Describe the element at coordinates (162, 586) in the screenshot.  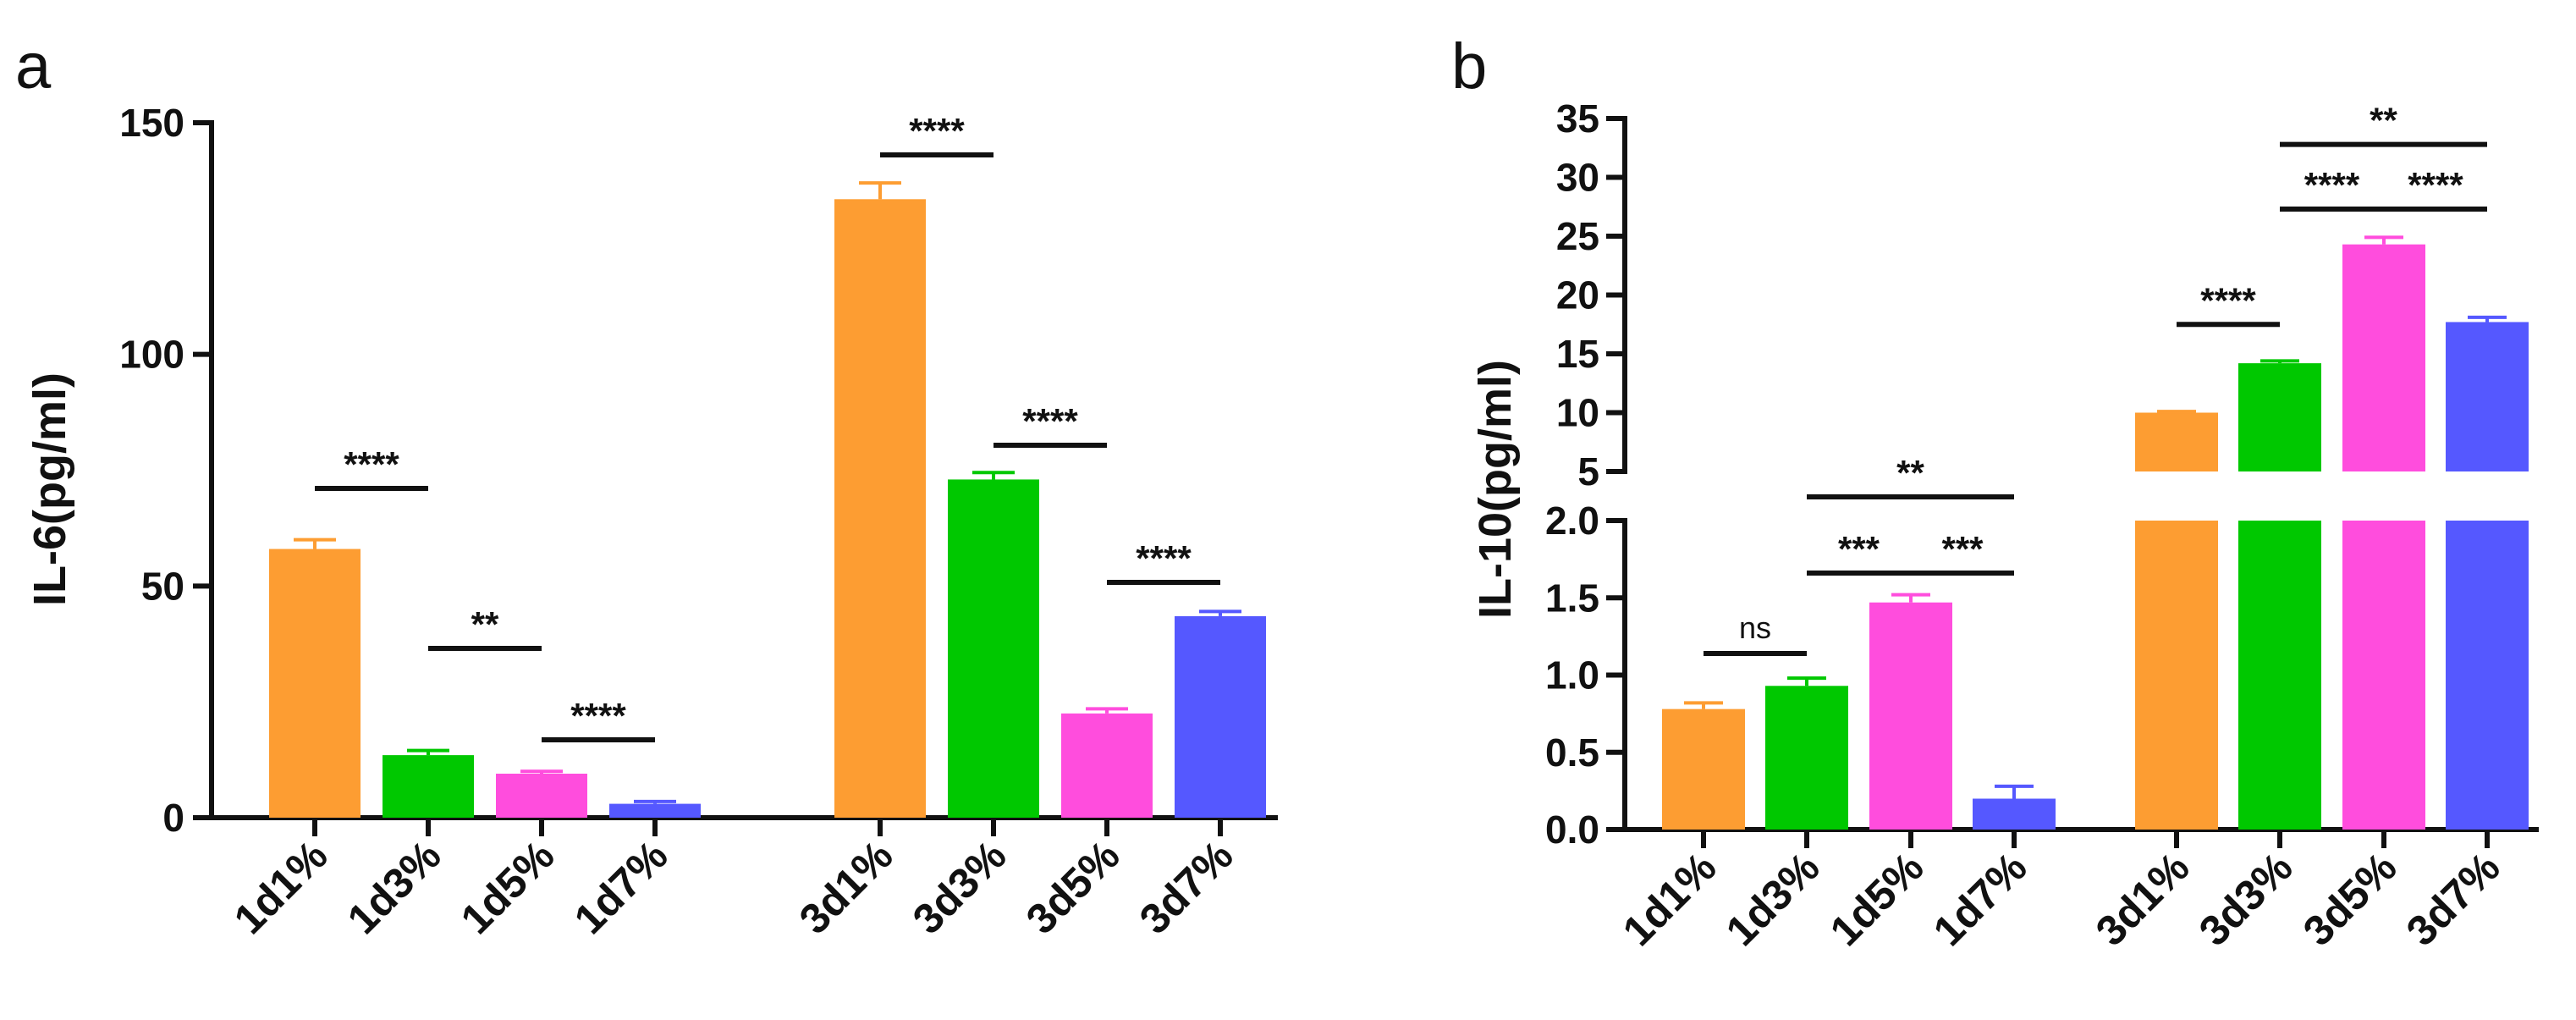
I see `panel-a-y-tick-label: 50` at that location.